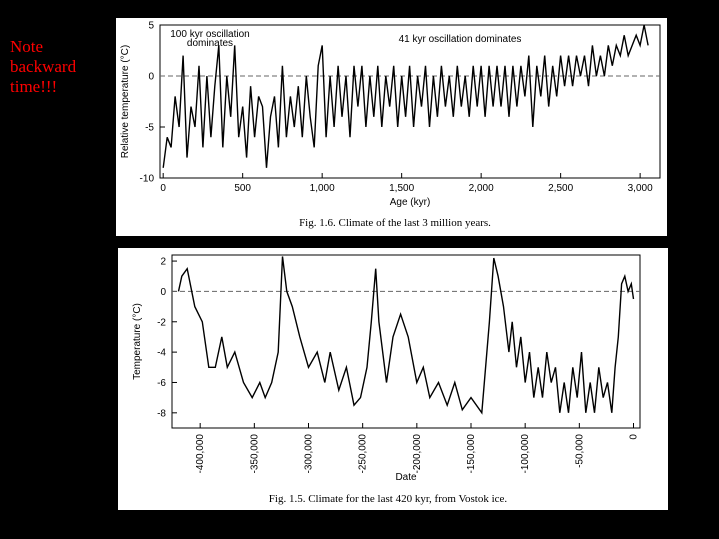 The height and width of the screenshot is (539, 719). I want to click on note: Note backward time!!!, so click(43, 66).